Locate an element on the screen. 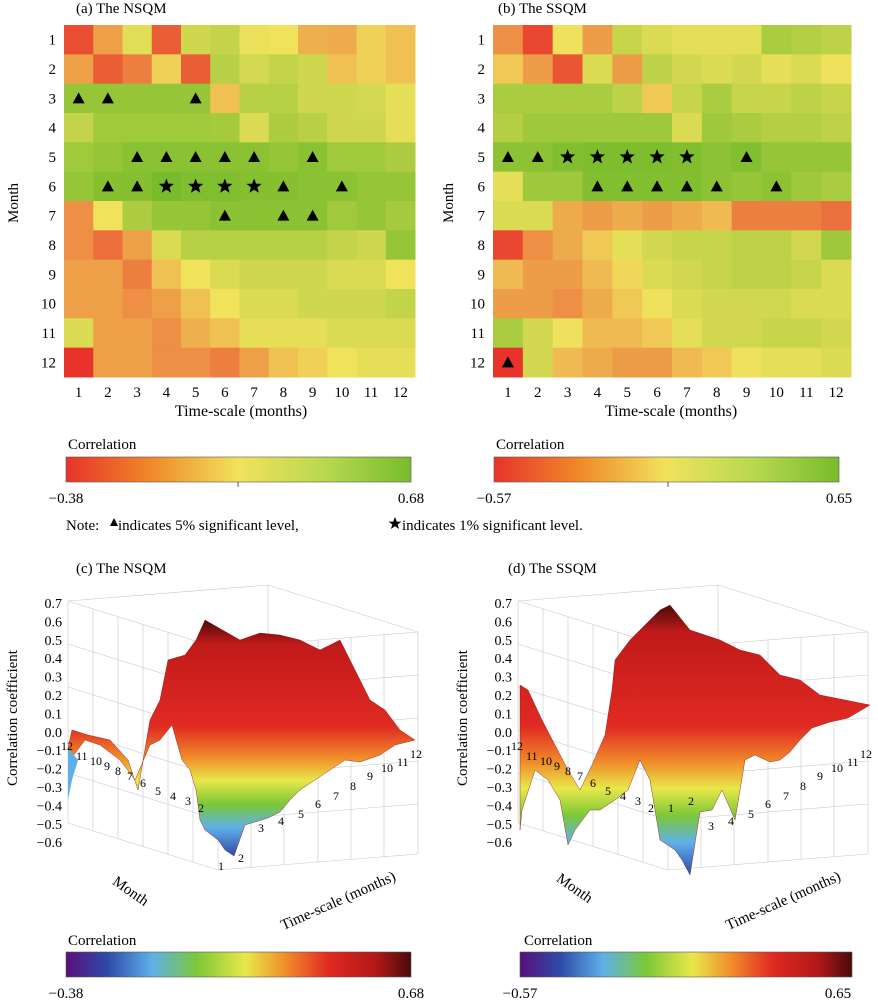  svg-text: 8 is located at coordinates (118, 771).